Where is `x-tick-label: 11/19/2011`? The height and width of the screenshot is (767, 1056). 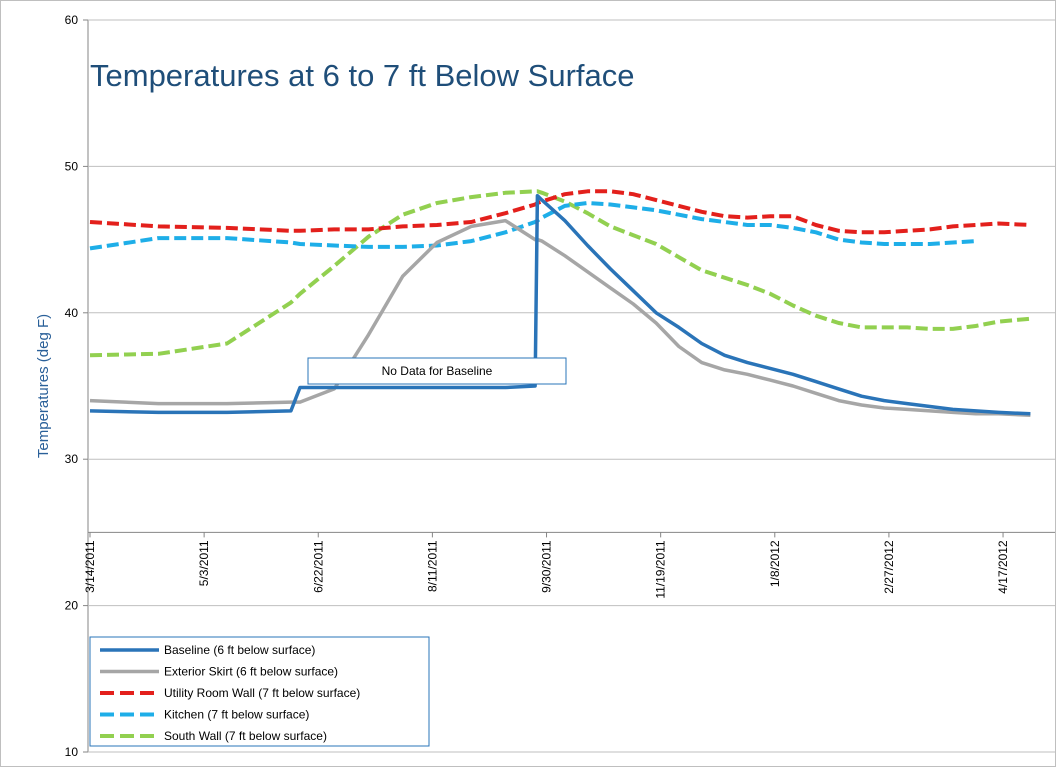
x-tick-label: 11/19/2011 is located at coordinates (661, 569).